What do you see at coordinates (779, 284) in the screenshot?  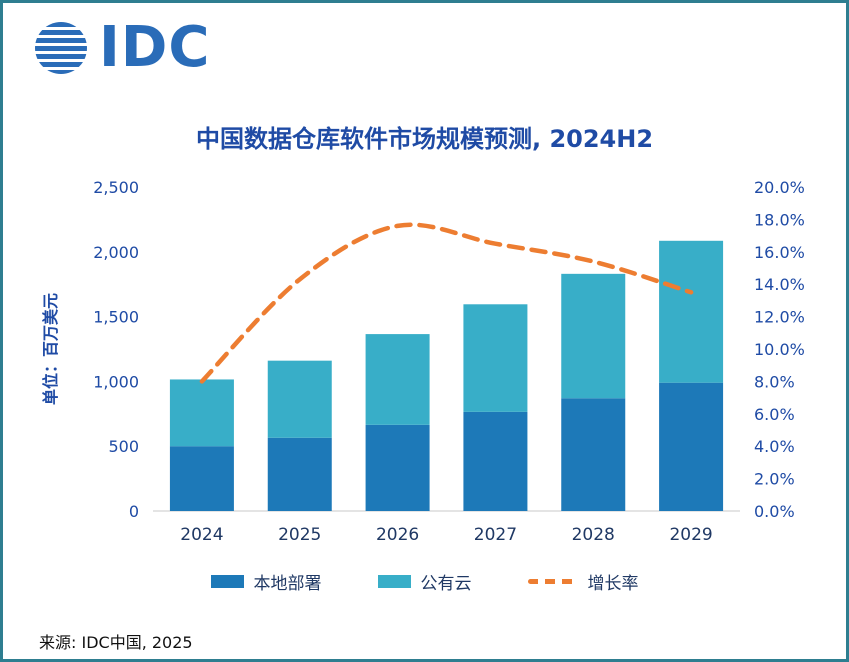 I see `right-axis-tick: 14.0%` at bounding box center [779, 284].